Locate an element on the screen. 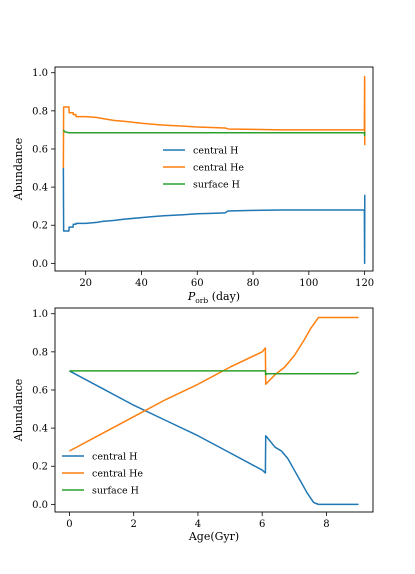 This screenshot has height=574, width=415. top-series-line-surface-h is located at coordinates (214, 133).